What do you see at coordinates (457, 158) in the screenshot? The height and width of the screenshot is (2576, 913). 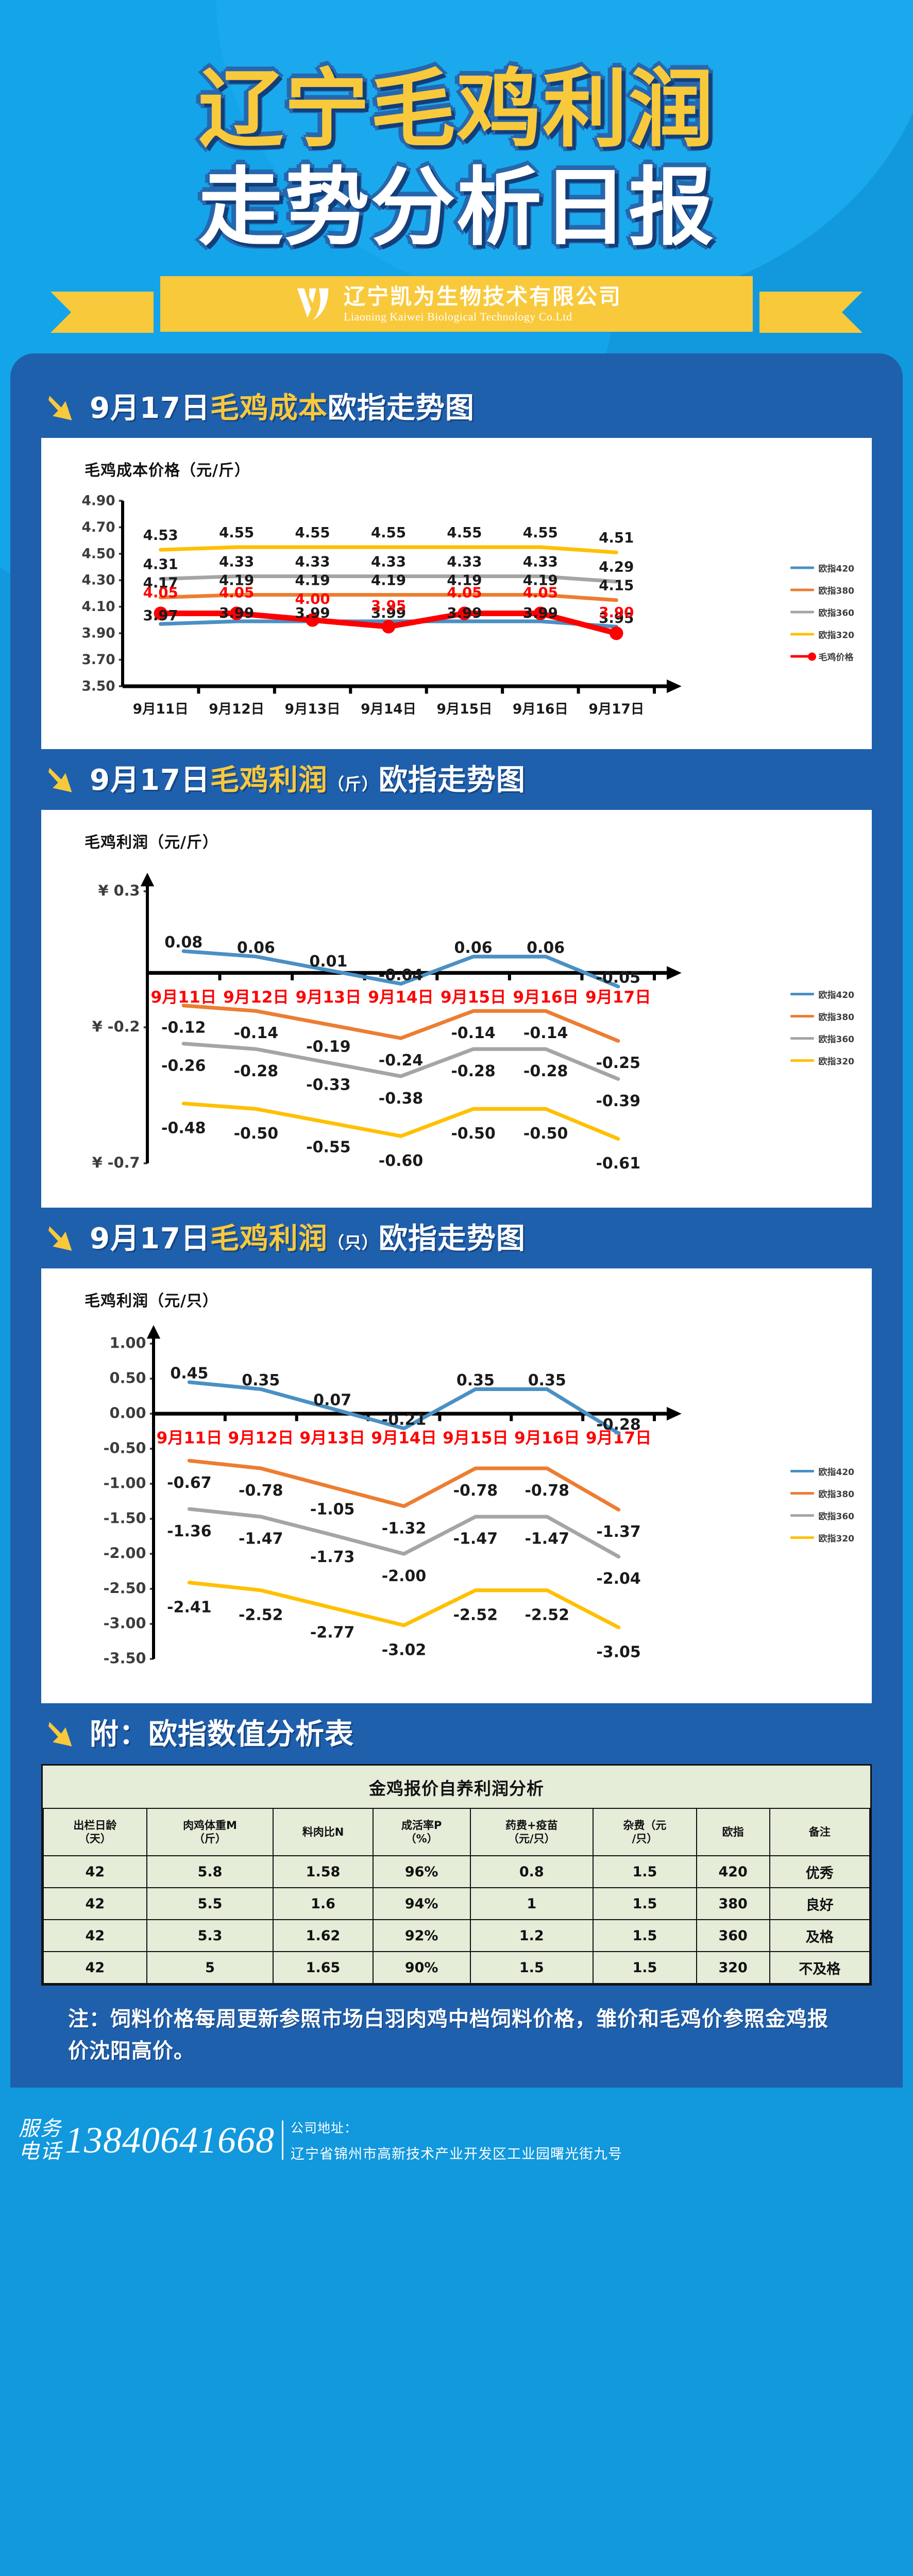 I see `hero-title: 辽宁毛鸡利润 走势分析日报` at bounding box center [457, 158].